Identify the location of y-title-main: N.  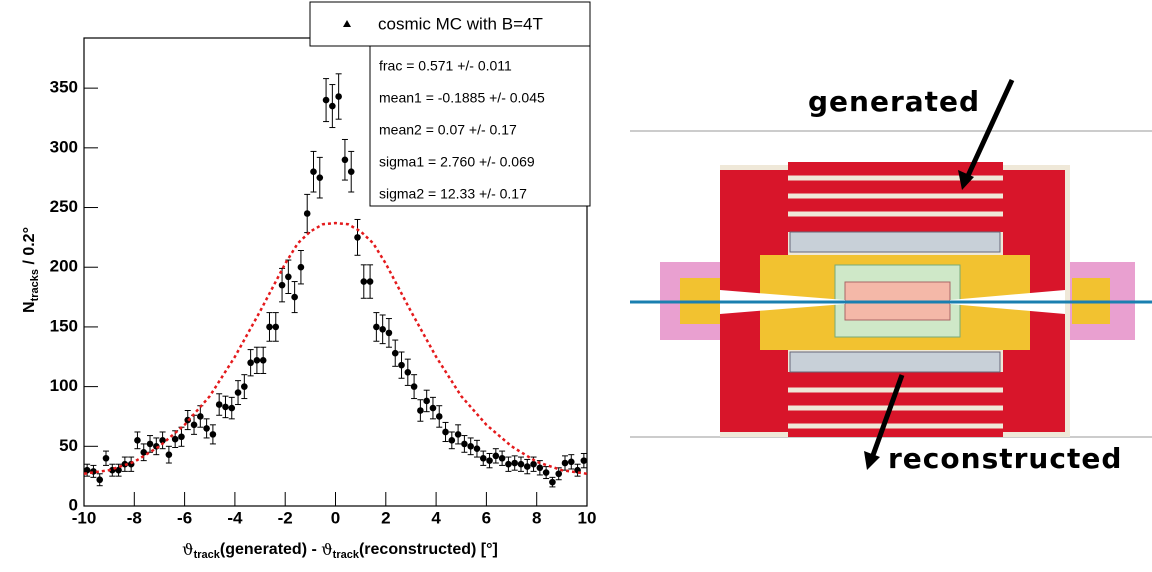
(29, 307).